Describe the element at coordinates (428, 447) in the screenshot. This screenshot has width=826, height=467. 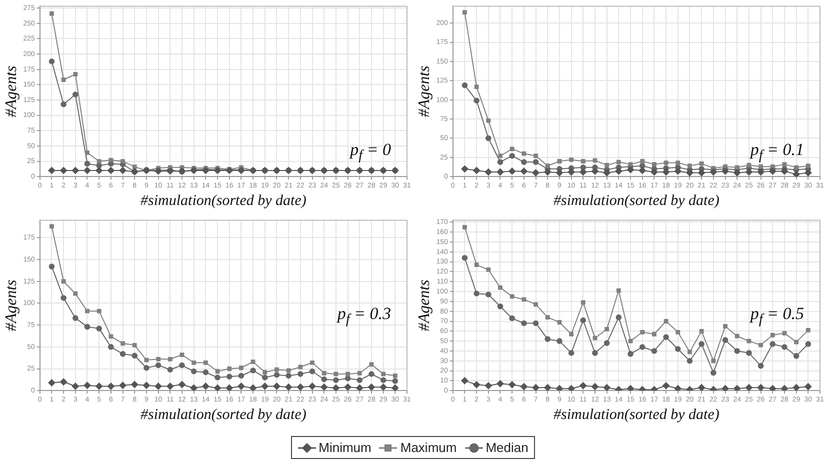
I see `legend-label: Maximum` at that location.